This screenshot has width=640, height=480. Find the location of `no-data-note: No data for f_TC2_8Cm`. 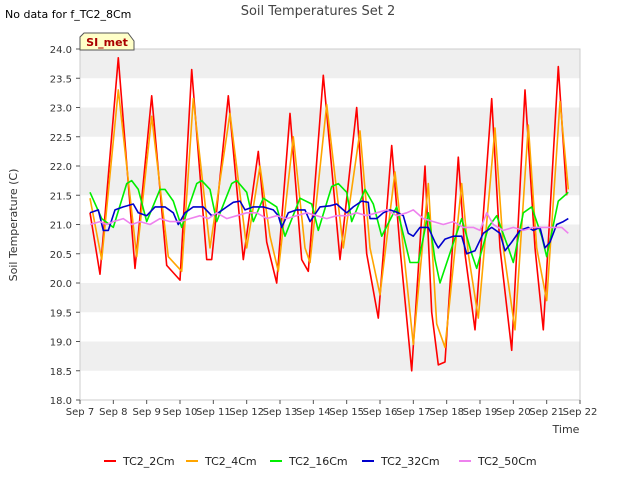

no-data-note: No data for f_TC2_8Cm is located at coordinates (68, 14).